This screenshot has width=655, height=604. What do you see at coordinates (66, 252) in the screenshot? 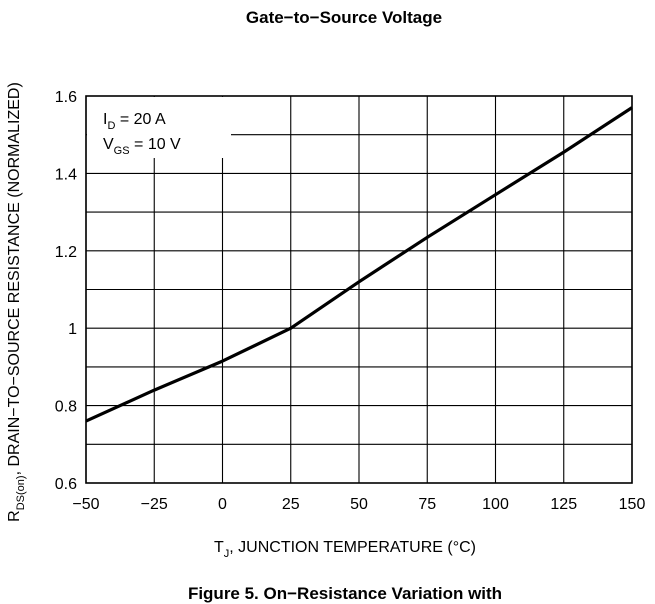
I see `y-tick-label: 1.2` at bounding box center [66, 252].